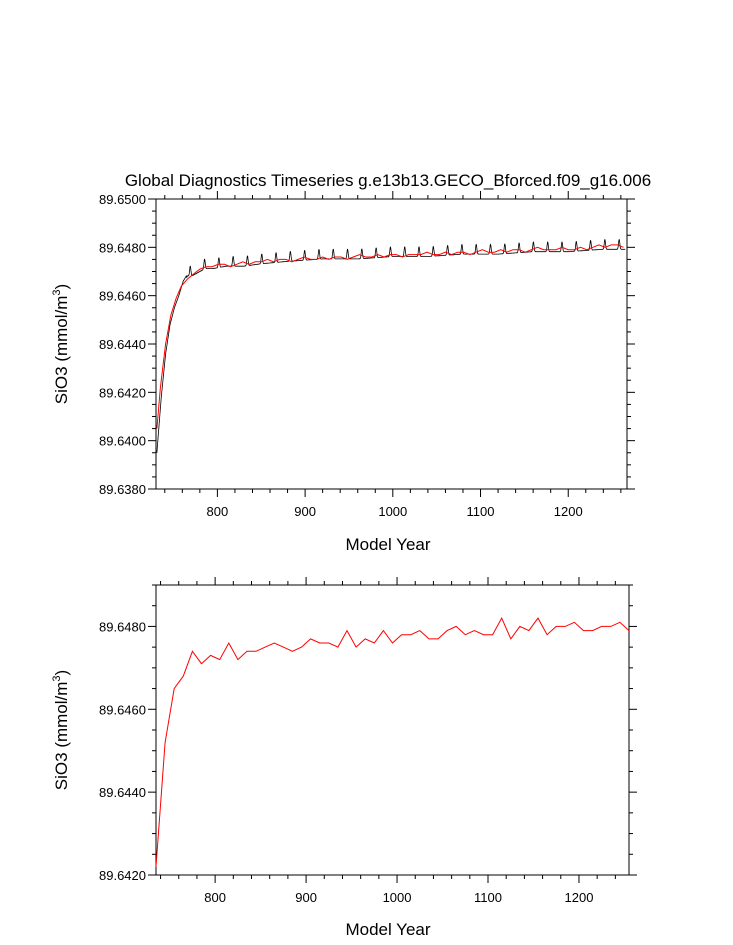 This screenshot has height=945, width=733. What do you see at coordinates (61, 673) in the screenshot?
I see `bottom-y-axis-label-close: )` at bounding box center [61, 673].